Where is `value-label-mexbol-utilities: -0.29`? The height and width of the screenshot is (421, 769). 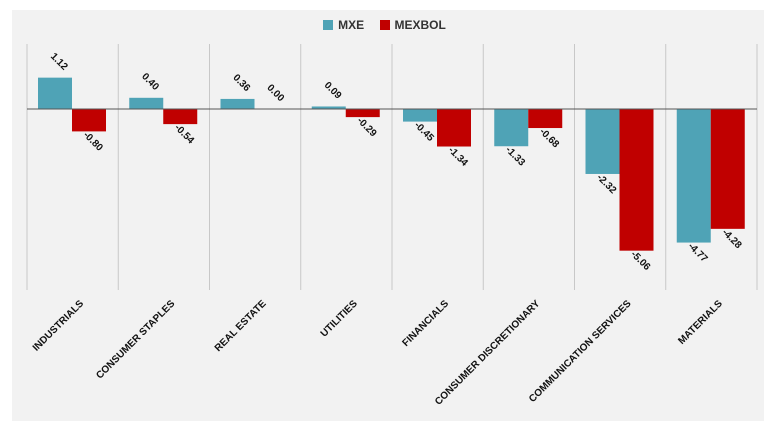
value-label-mexbol-utilities: -0.29 is located at coordinates (367, 127).